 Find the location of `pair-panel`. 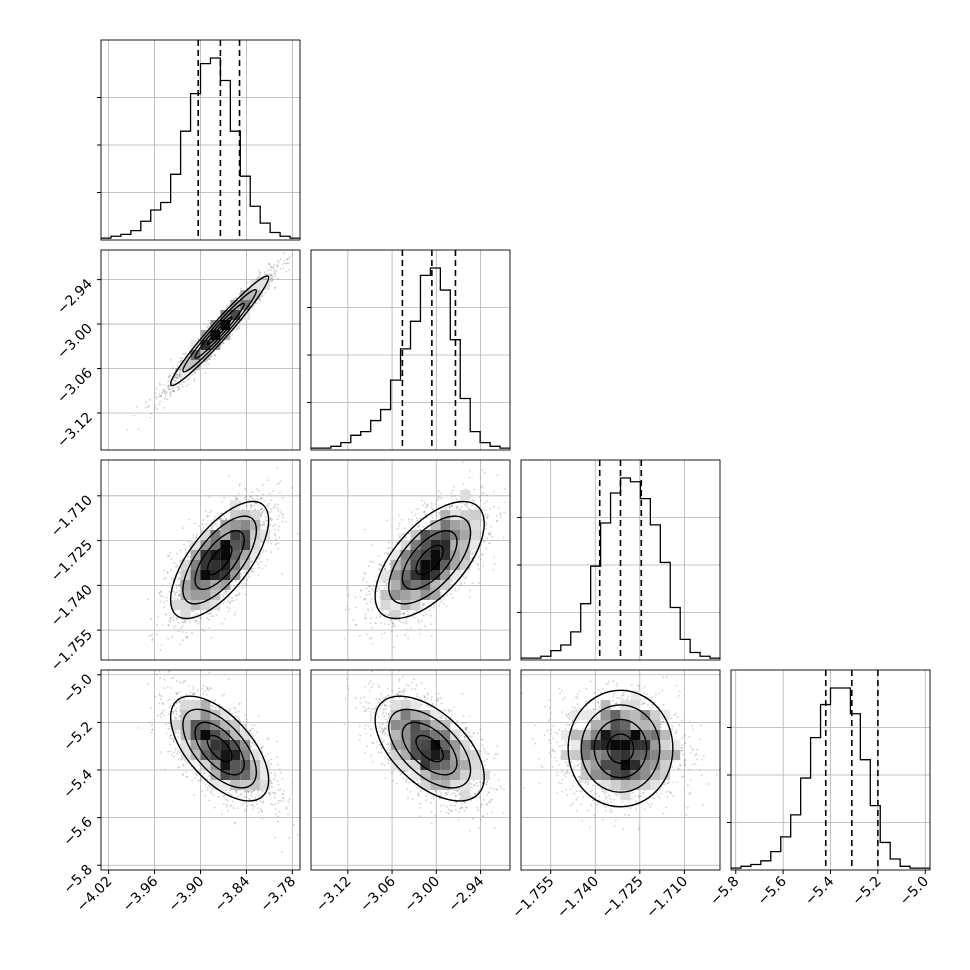

pair-panel is located at coordinates (200, 350).